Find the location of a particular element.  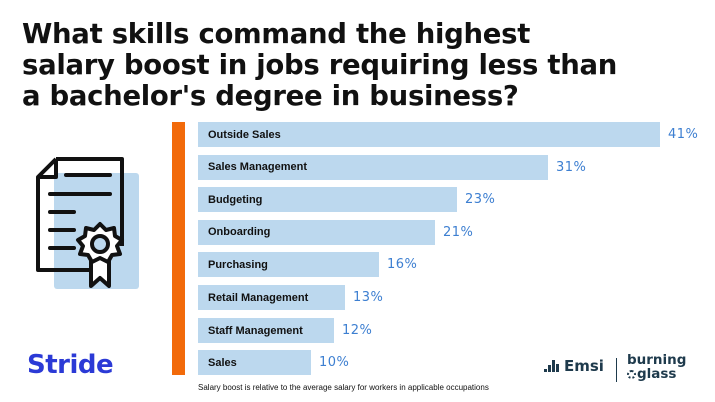

axis-accent-bar is located at coordinates (178, 248).